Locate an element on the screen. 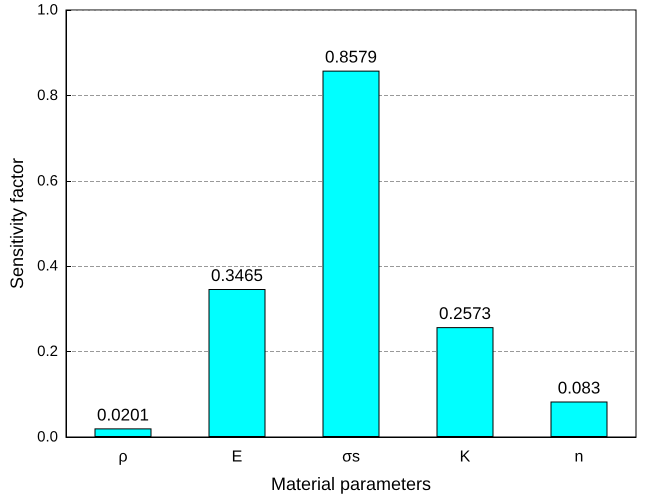 The height and width of the screenshot is (499, 646). y-tick-label: 0.2 is located at coordinates (47, 351).